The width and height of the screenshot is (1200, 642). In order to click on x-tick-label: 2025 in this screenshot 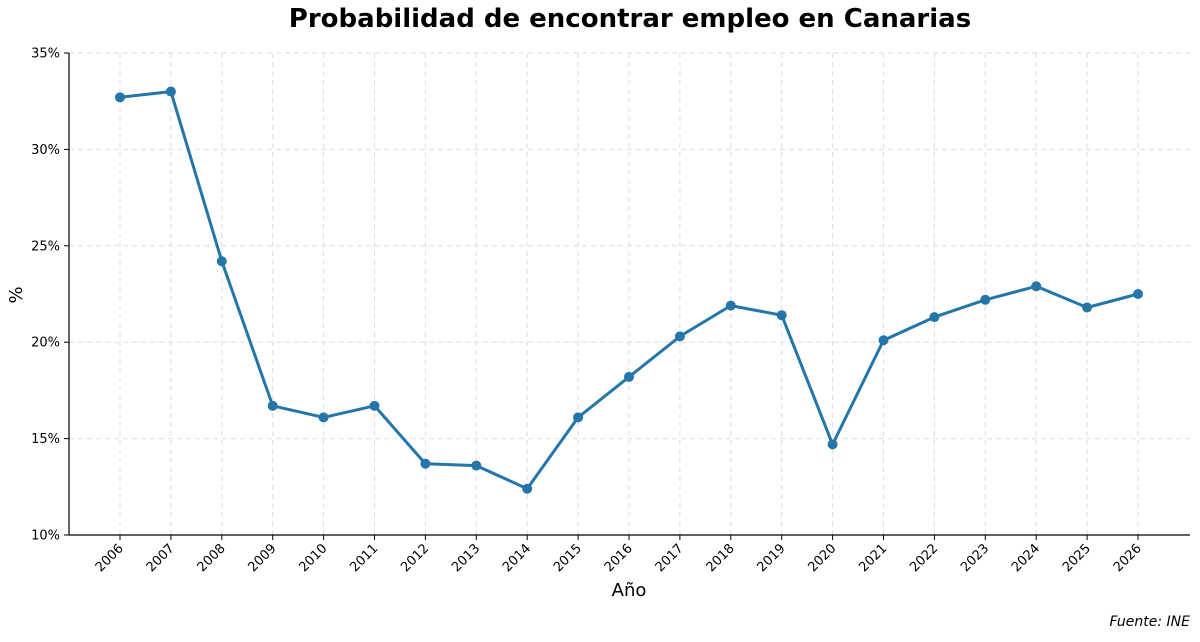, I will do `click(1077, 558)`.